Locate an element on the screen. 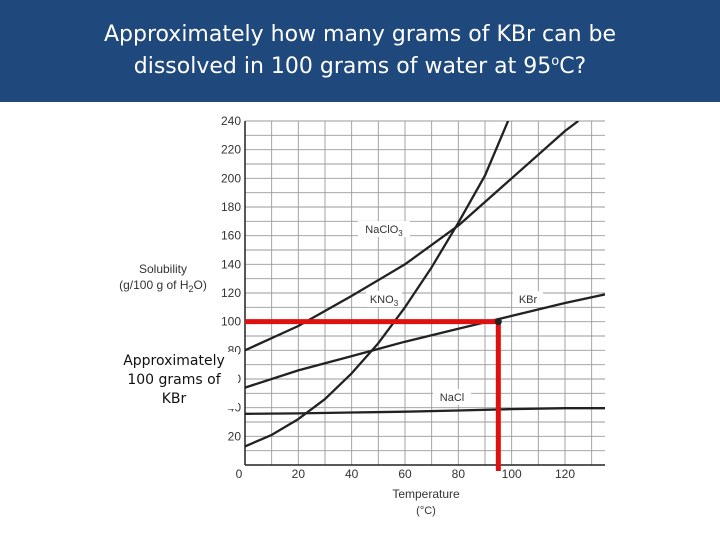  series-label-nacl: NaCl is located at coordinates (452, 398).